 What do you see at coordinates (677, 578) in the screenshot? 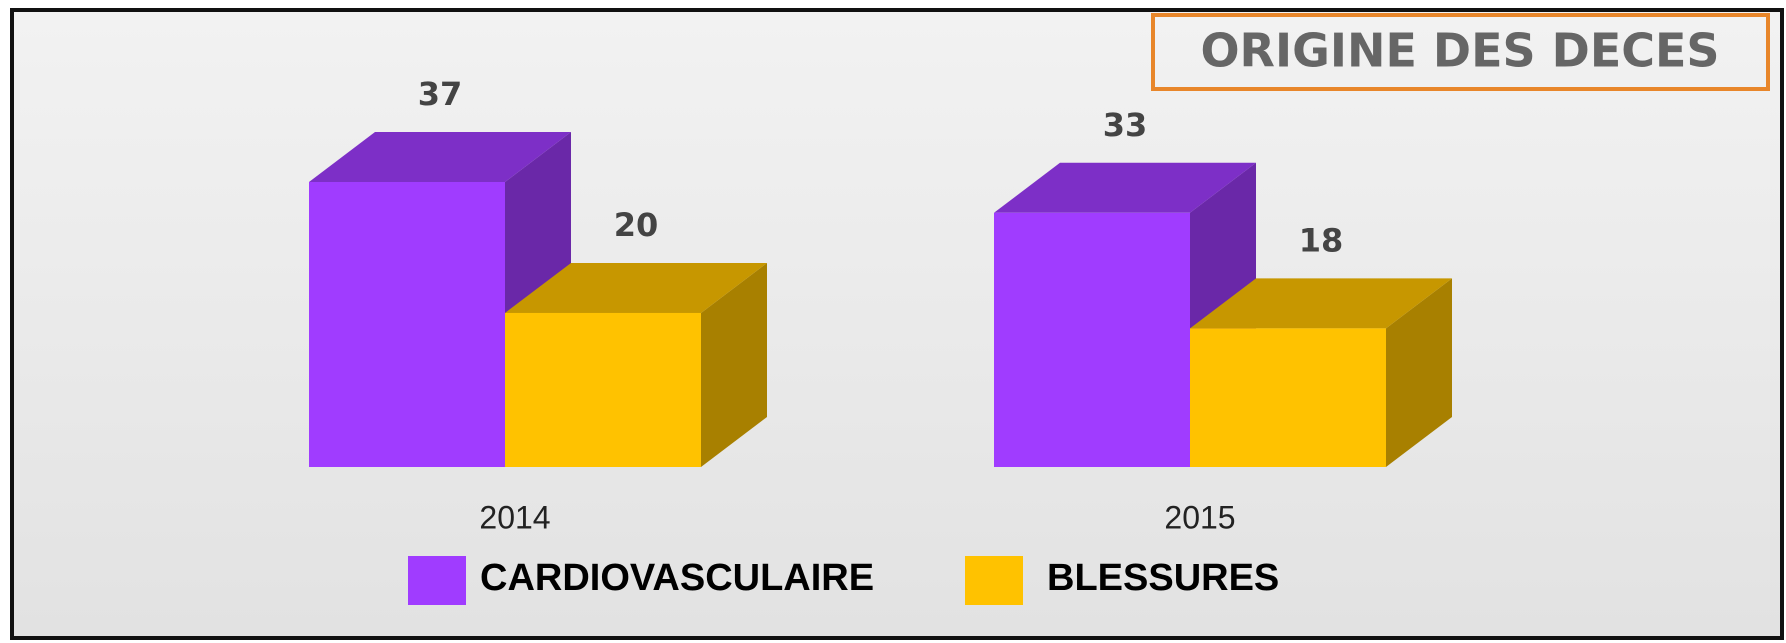
I see `legend-label: CARDIOVASCULAIRE` at bounding box center [677, 578].